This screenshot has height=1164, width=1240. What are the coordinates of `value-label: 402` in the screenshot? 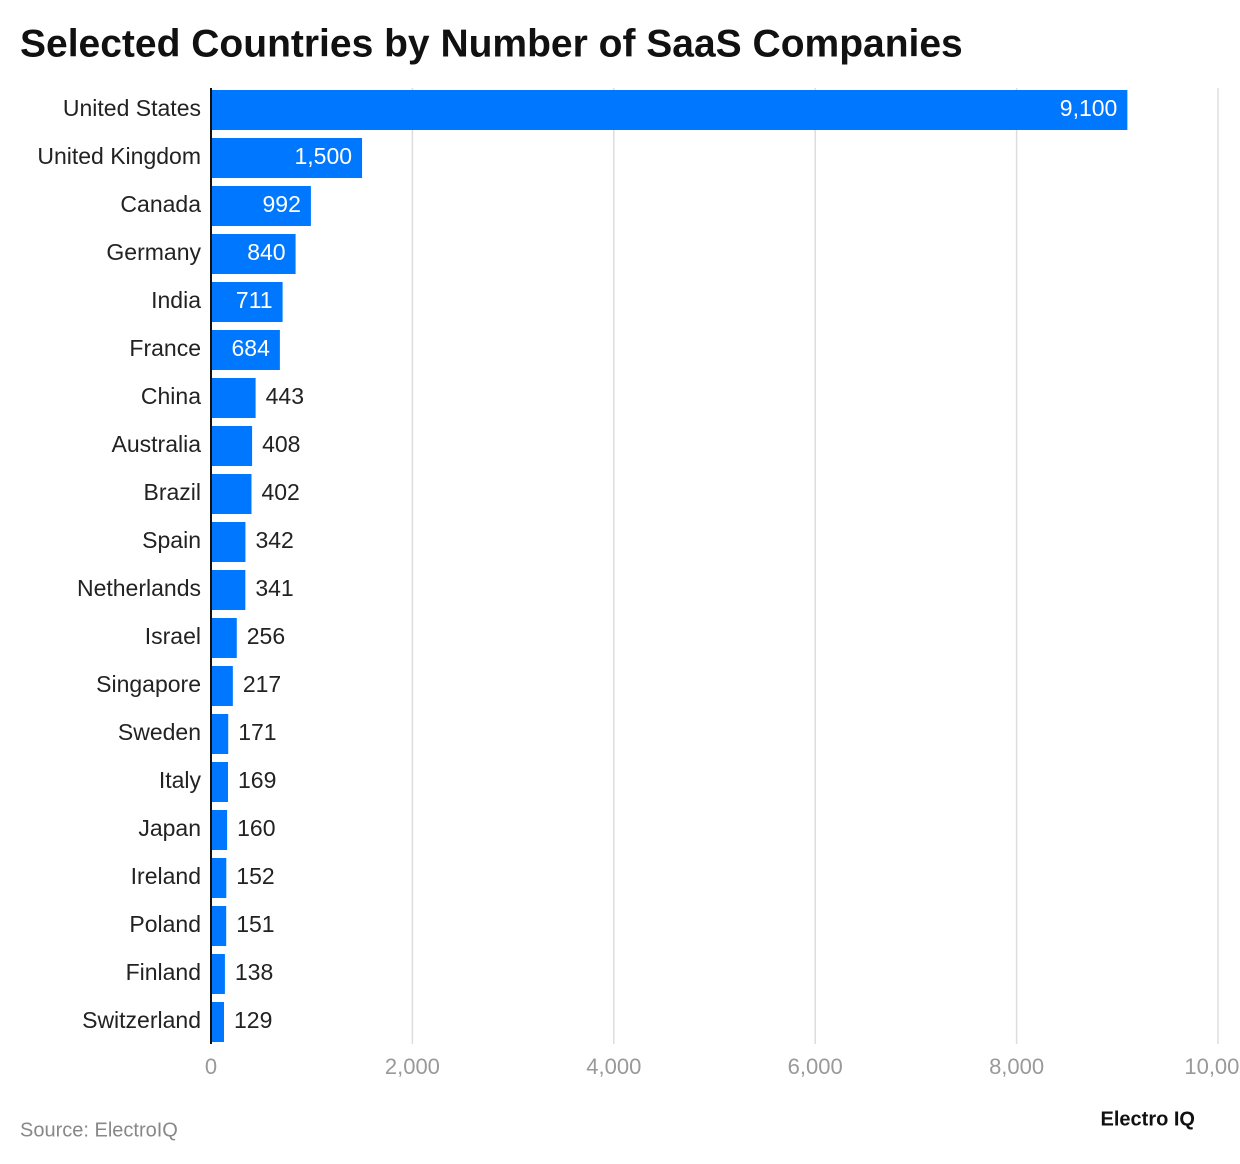 It's located at (280, 492).